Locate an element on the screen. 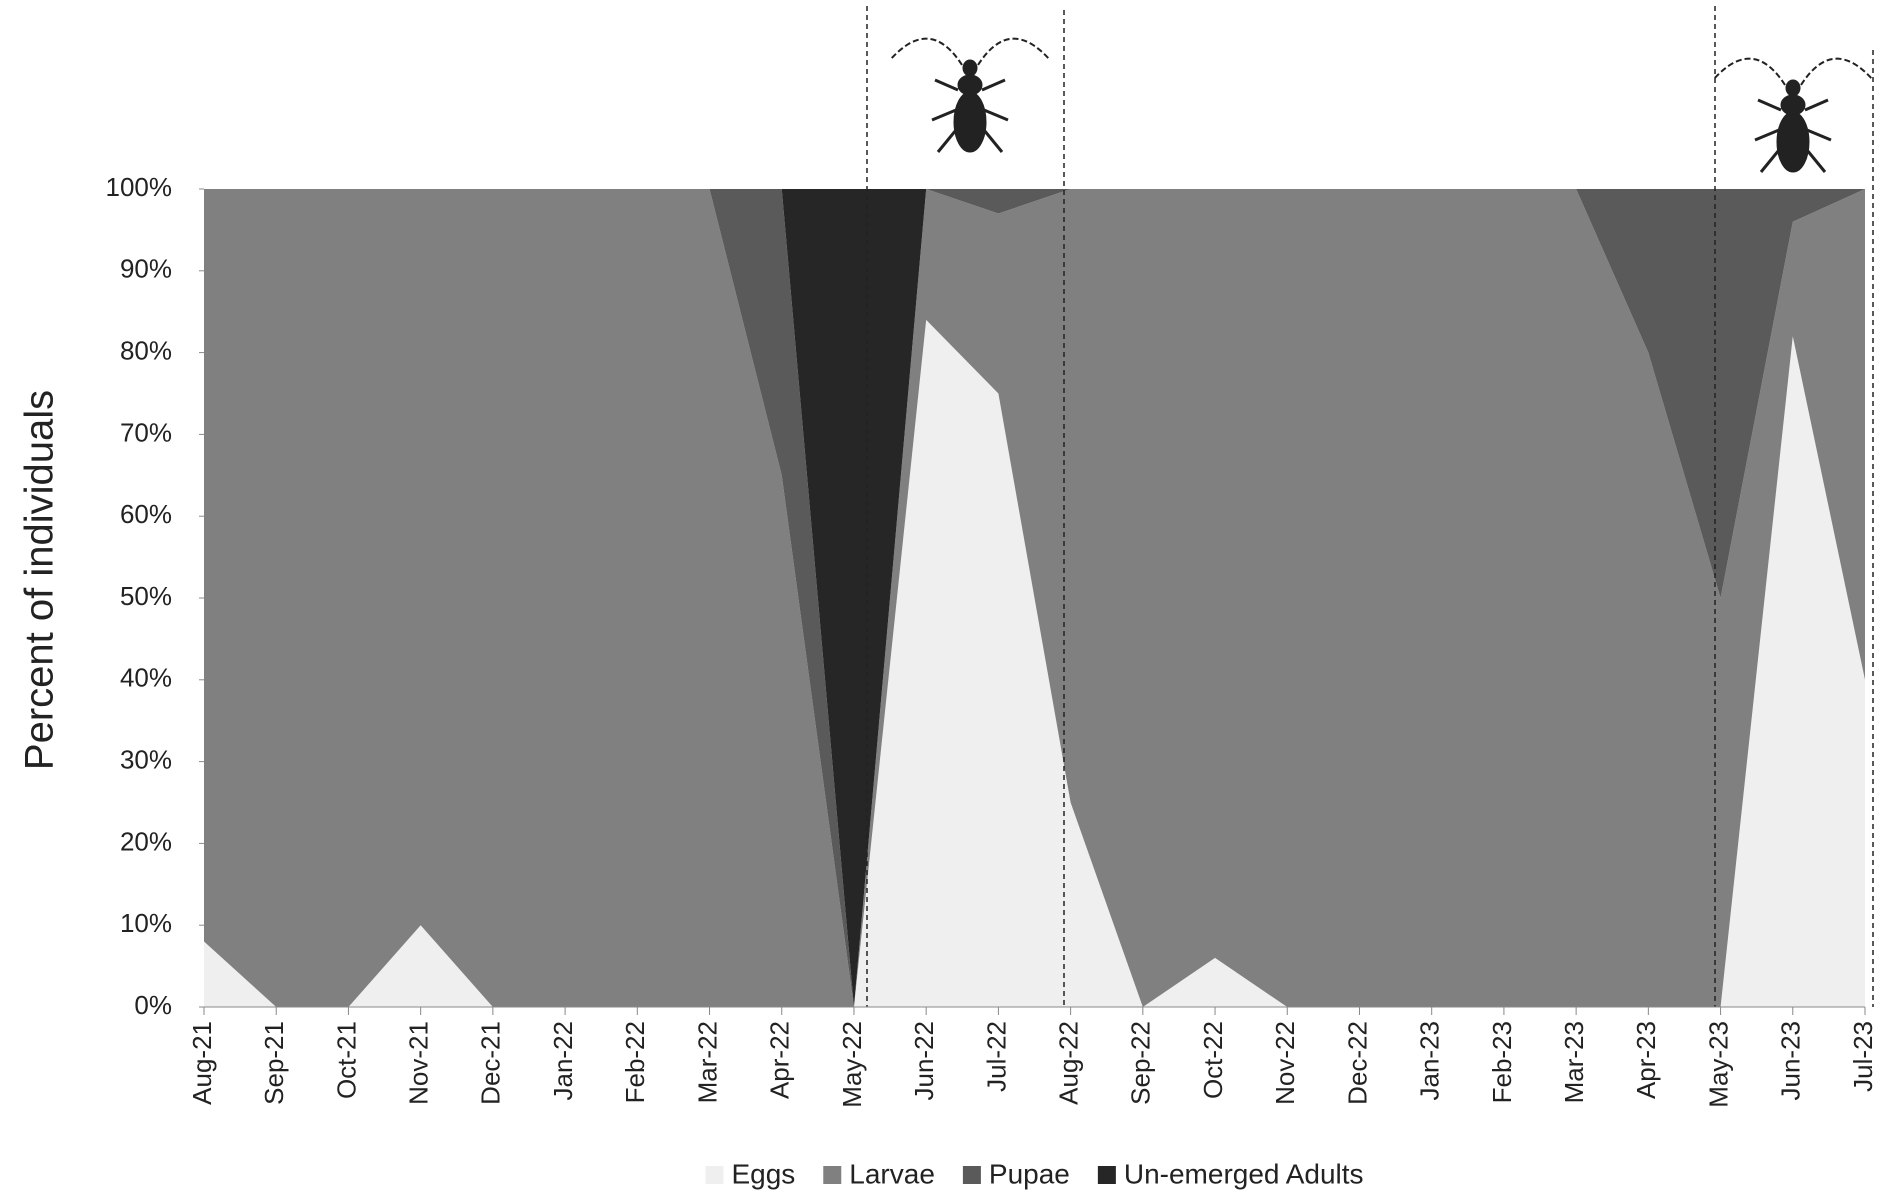  x-tick-label: Sep-21 is located at coordinates (274, 1063).